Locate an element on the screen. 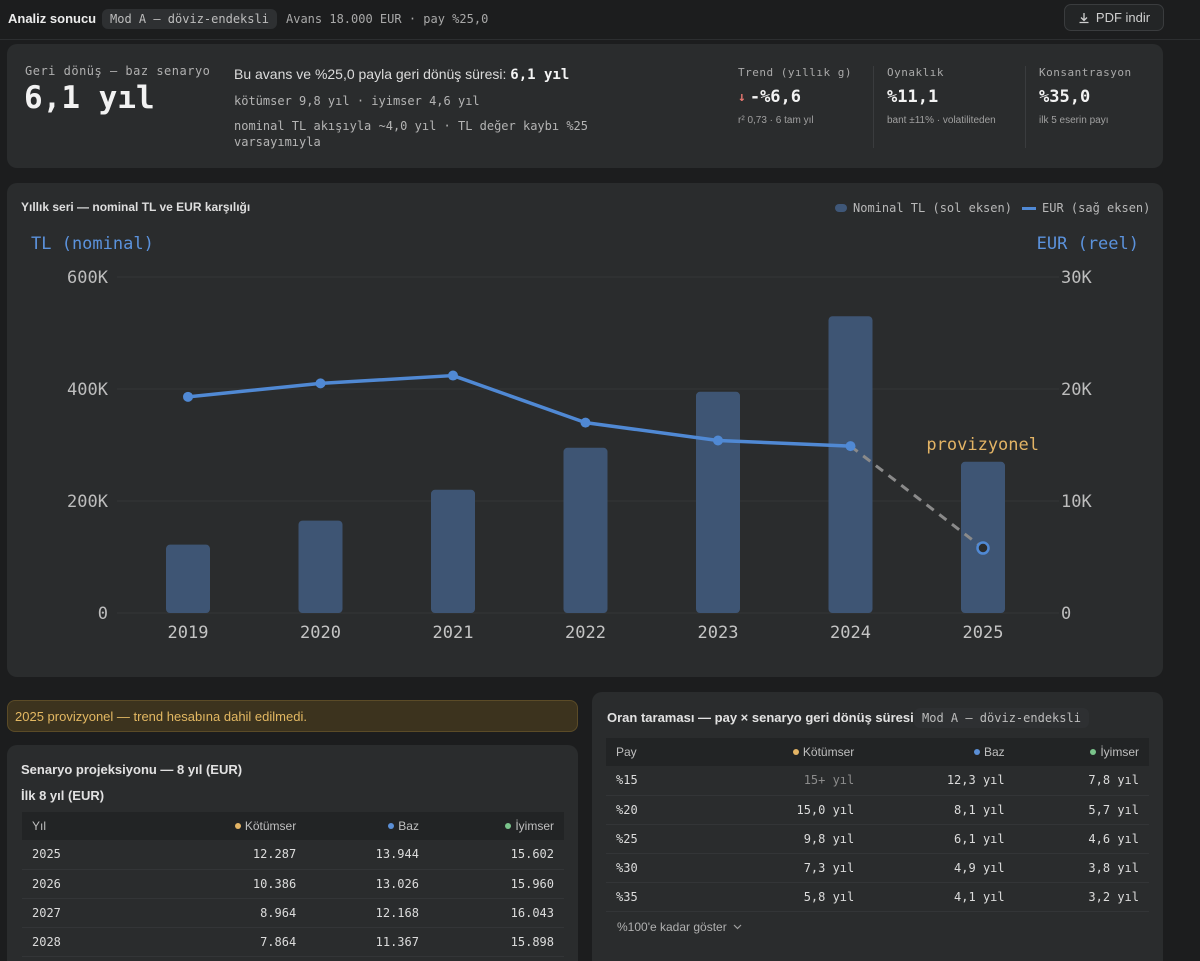  eur-provisional-line is located at coordinates (916, 497).